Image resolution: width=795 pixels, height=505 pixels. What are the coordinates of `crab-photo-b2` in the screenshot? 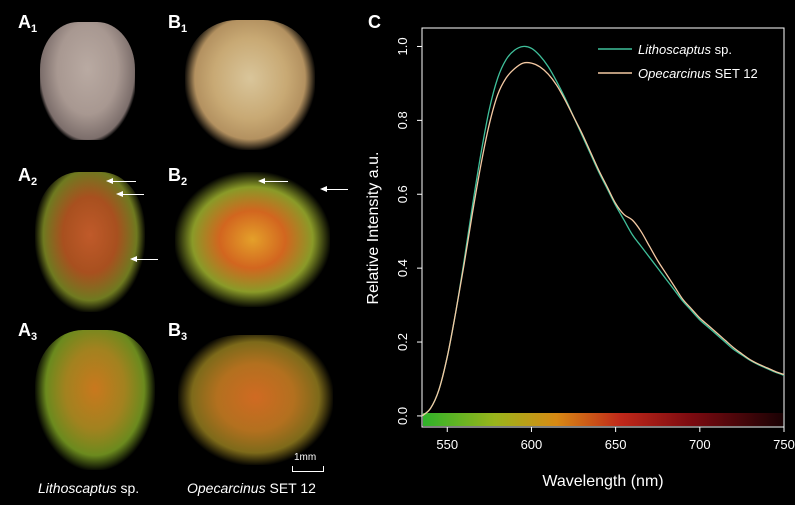 It's located at (252, 239).